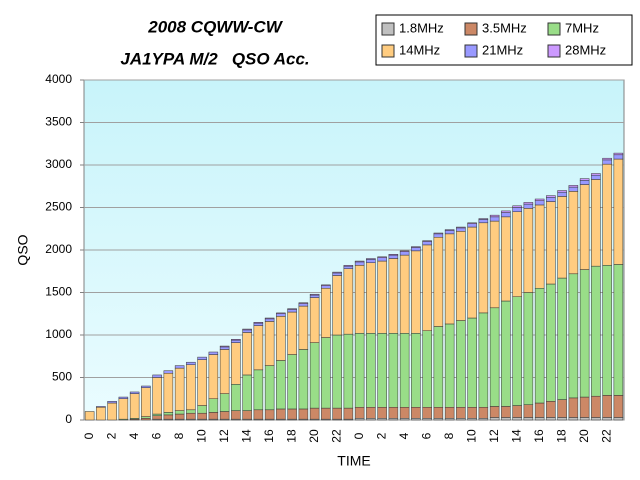 This screenshot has width=640, height=480. I want to click on legend-label: 28MHz, so click(585, 49).